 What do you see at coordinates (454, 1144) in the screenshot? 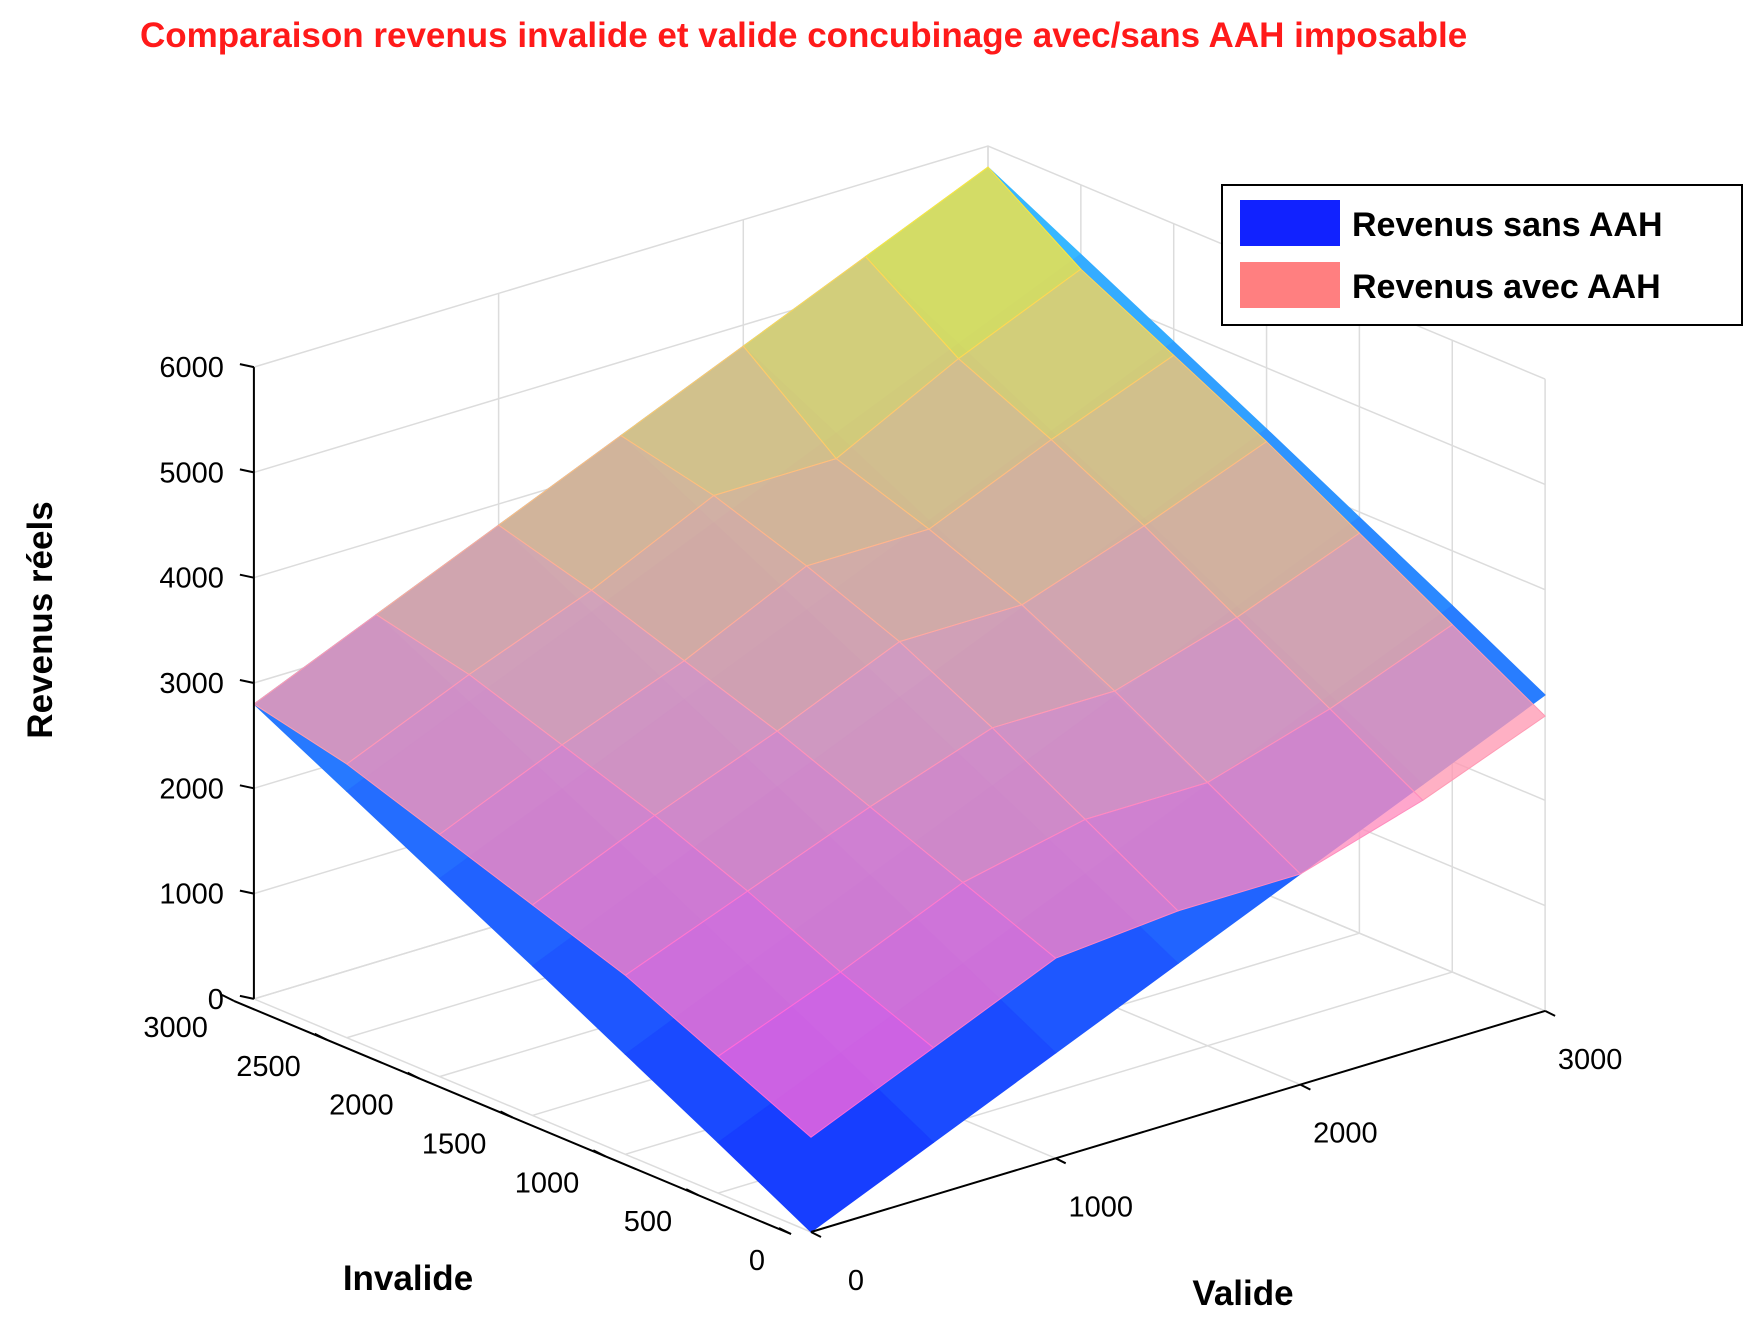
I see `y-tick-label: 1500` at bounding box center [454, 1144].